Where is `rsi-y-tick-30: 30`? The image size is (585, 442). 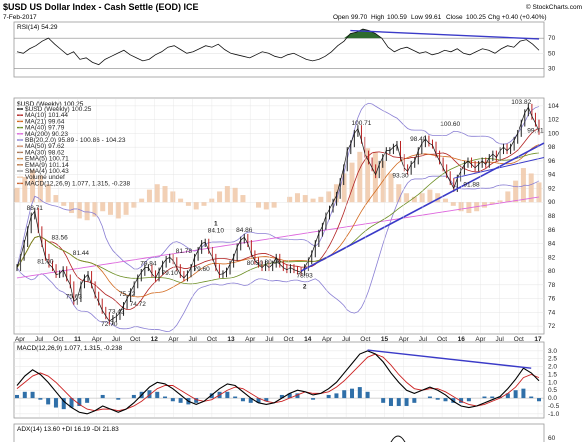
rsi-y-tick-30: 30 is located at coordinates (552, 68).